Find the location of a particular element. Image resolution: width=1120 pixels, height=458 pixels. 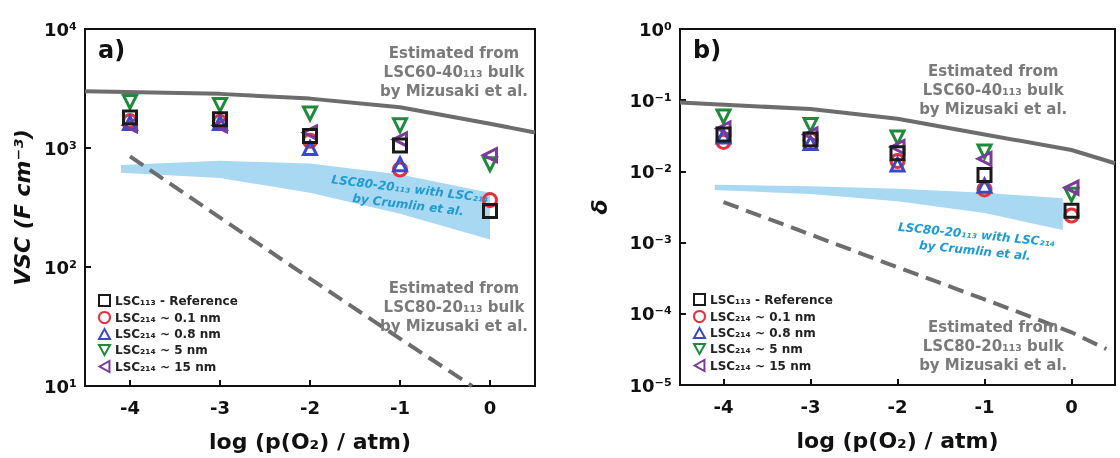

chart-title: b) is located at coordinates (707, 50).